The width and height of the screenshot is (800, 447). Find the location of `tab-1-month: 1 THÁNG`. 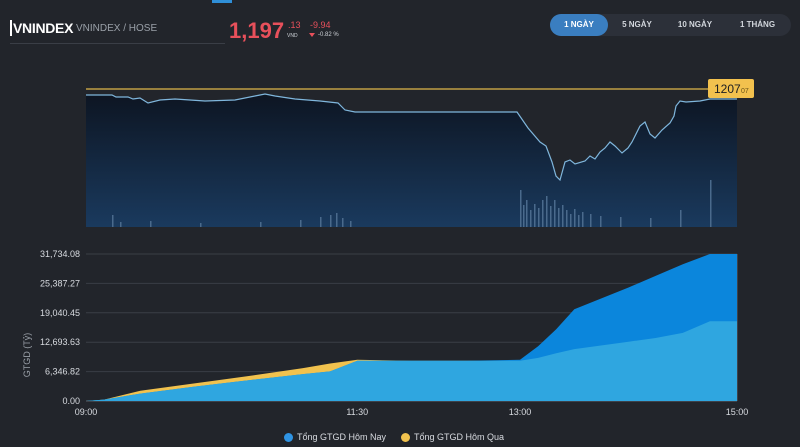

tab-1-month: 1 THÁNG is located at coordinates (757, 24).